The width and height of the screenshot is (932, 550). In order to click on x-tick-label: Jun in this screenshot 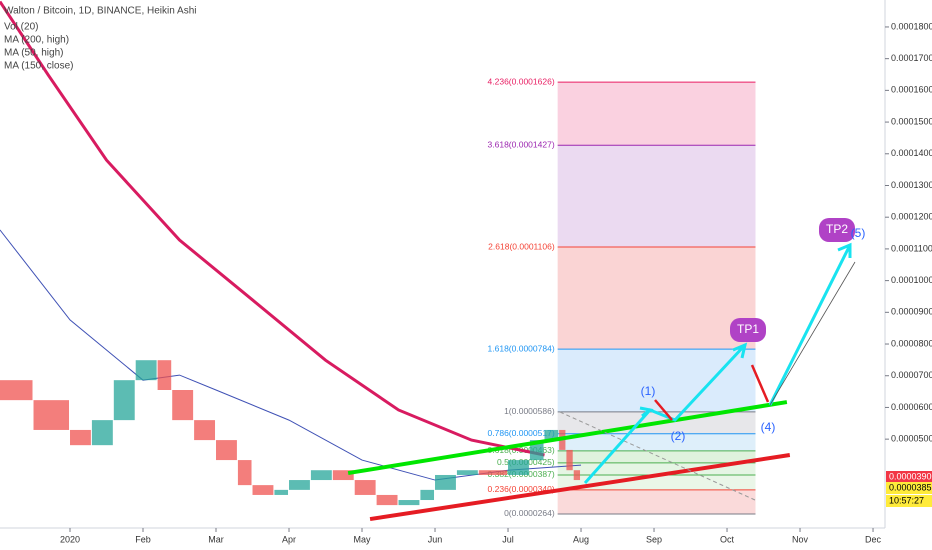, I will do `click(435, 539)`.